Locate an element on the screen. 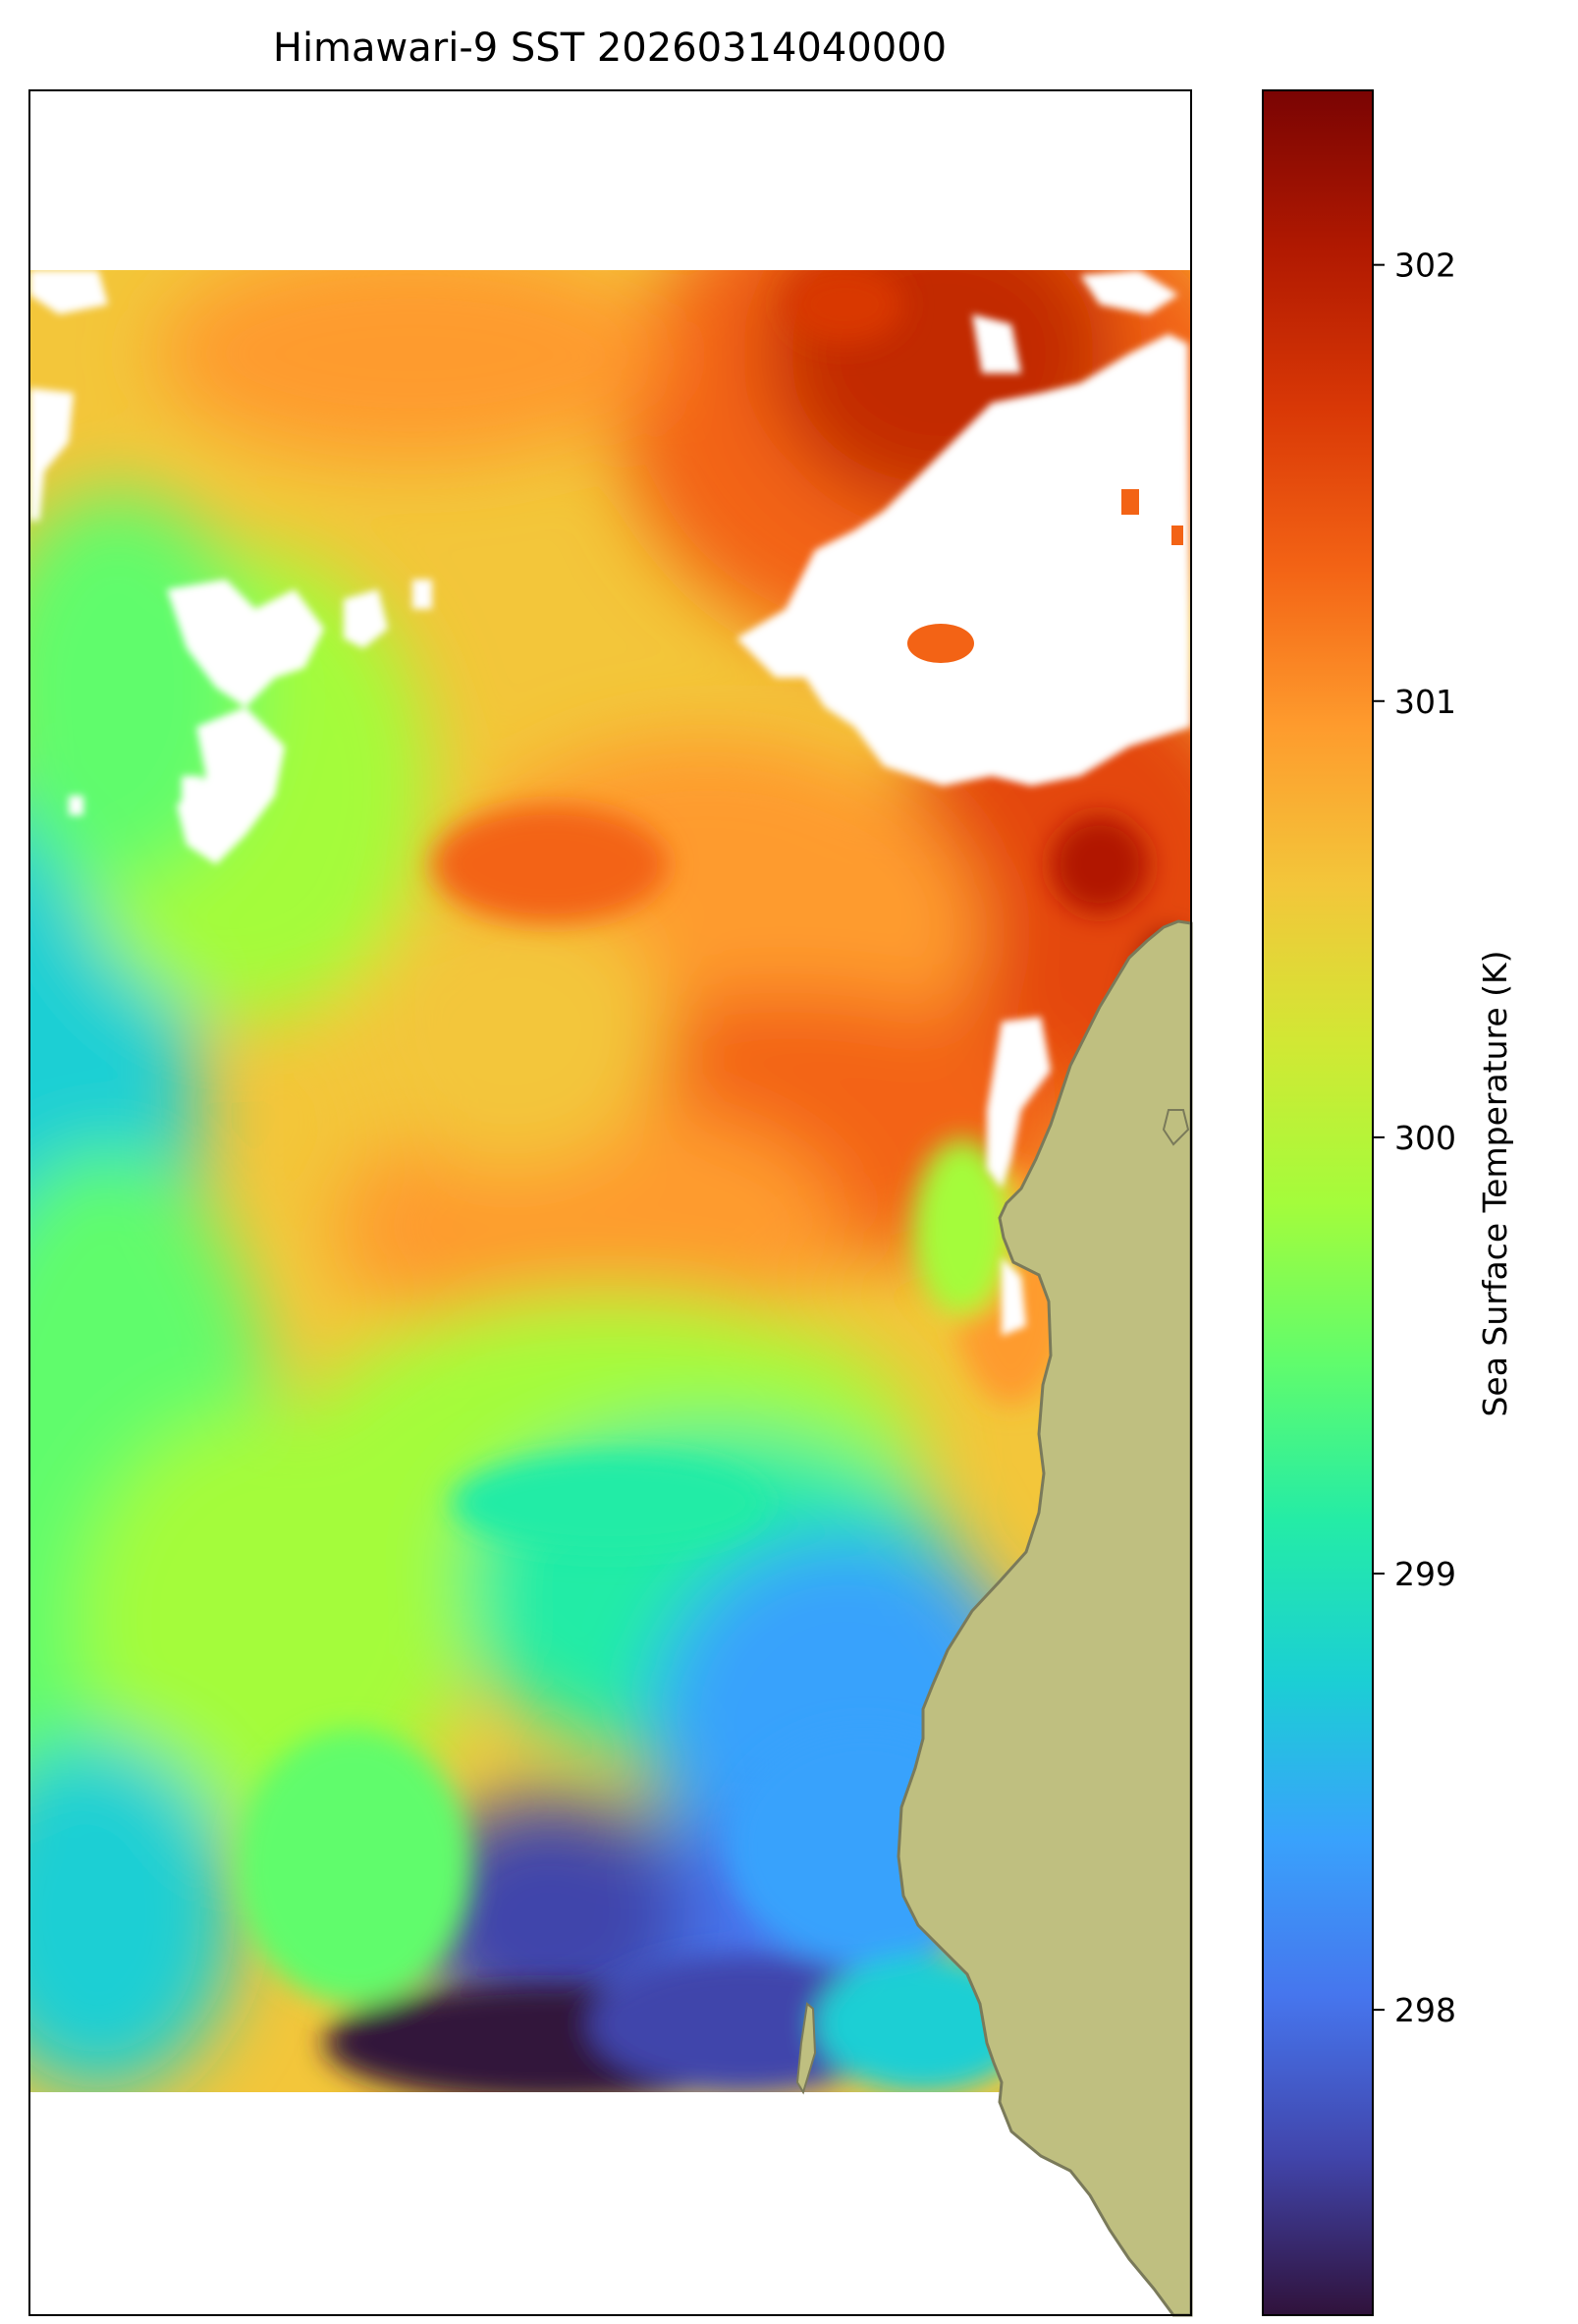 This screenshot has width=1578, height=2324. colorbar-tick-label: 298 is located at coordinates (1425, 2010).